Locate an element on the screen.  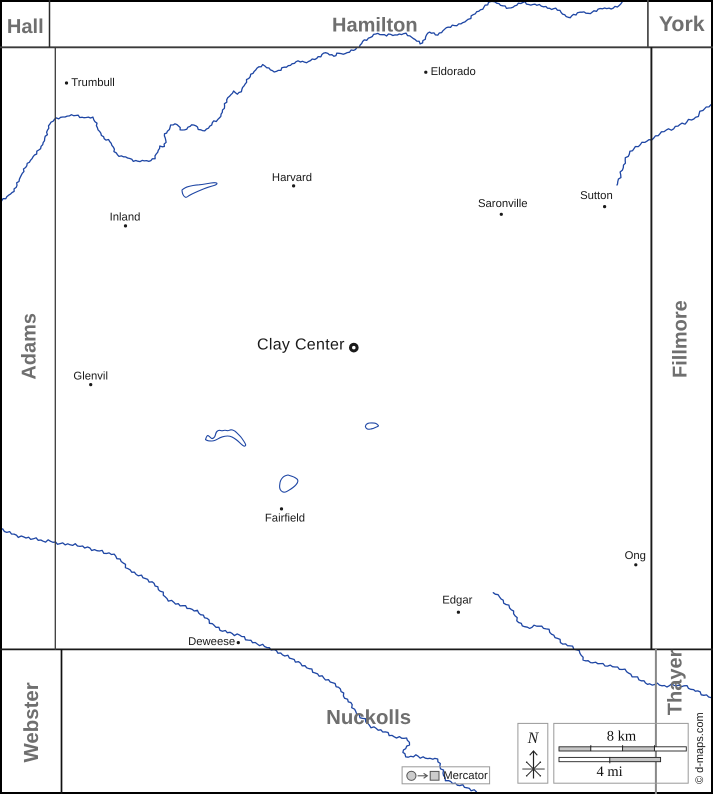
svg-text: Inland is located at coordinates (125, 218).